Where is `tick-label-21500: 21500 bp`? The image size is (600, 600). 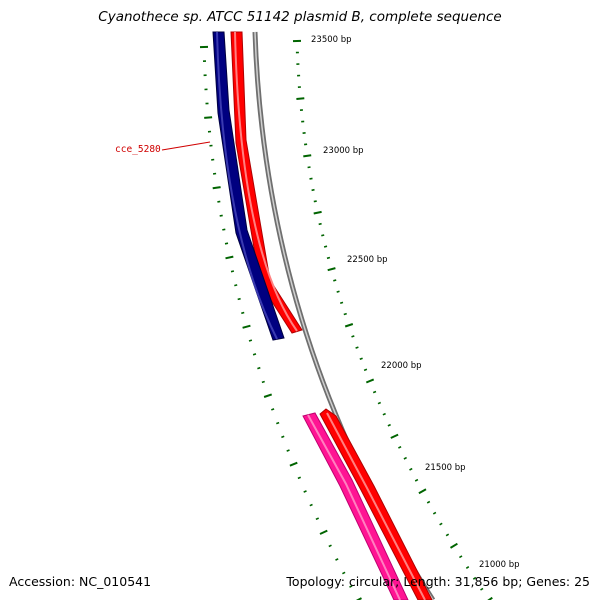 tick-label-21500: 21500 bp is located at coordinates (445, 468).